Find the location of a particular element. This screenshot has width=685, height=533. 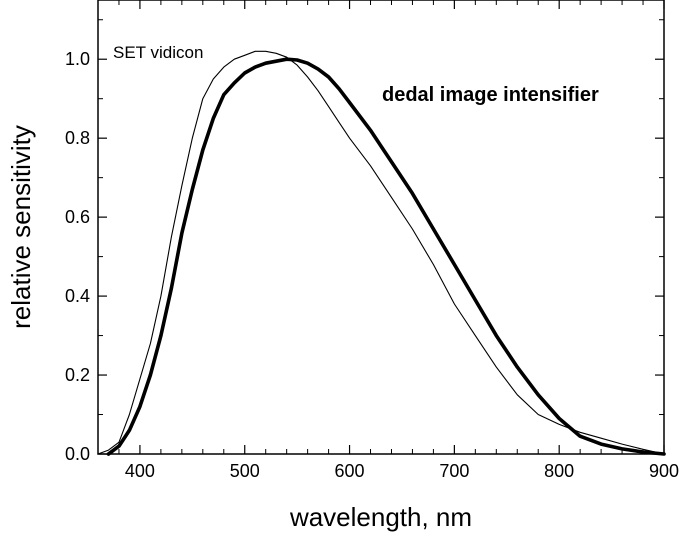

y-tick-label: 0.2 is located at coordinates (77, 375).